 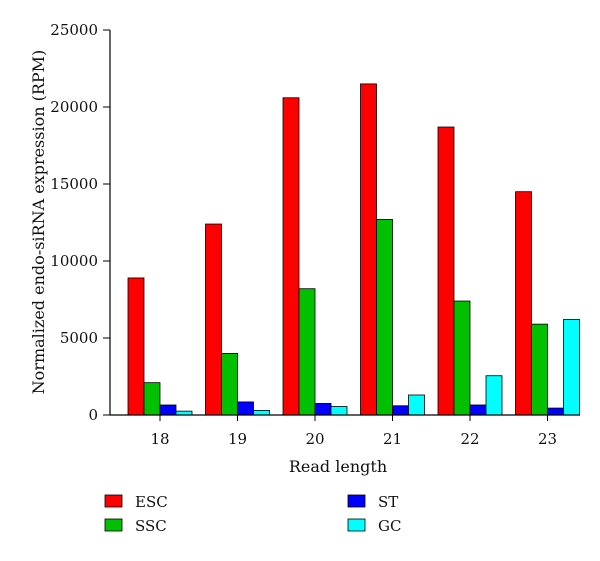 I want to click on x-axis-title: Read length, so click(x=338, y=466).